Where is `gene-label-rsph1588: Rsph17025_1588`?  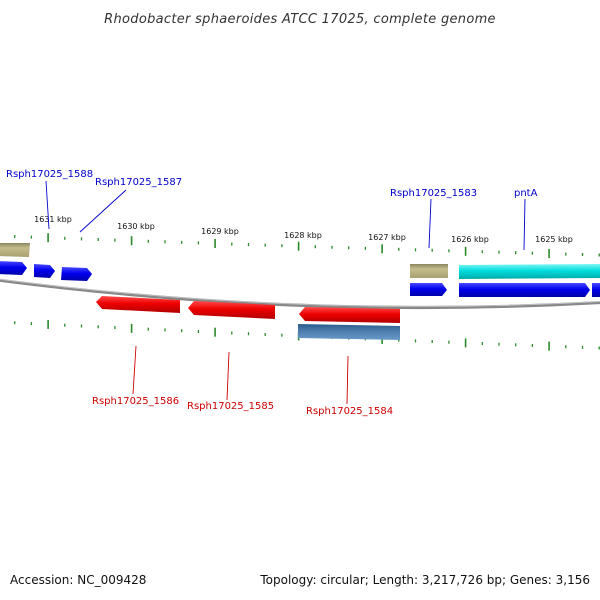 gene-label-rsph1588: Rsph17025_1588 is located at coordinates (49, 174).